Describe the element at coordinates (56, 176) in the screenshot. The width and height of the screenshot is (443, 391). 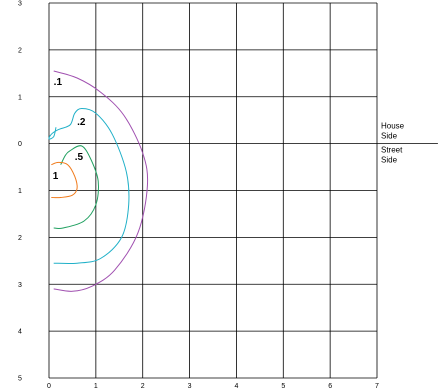
I see `contour-label: 1` at that location.